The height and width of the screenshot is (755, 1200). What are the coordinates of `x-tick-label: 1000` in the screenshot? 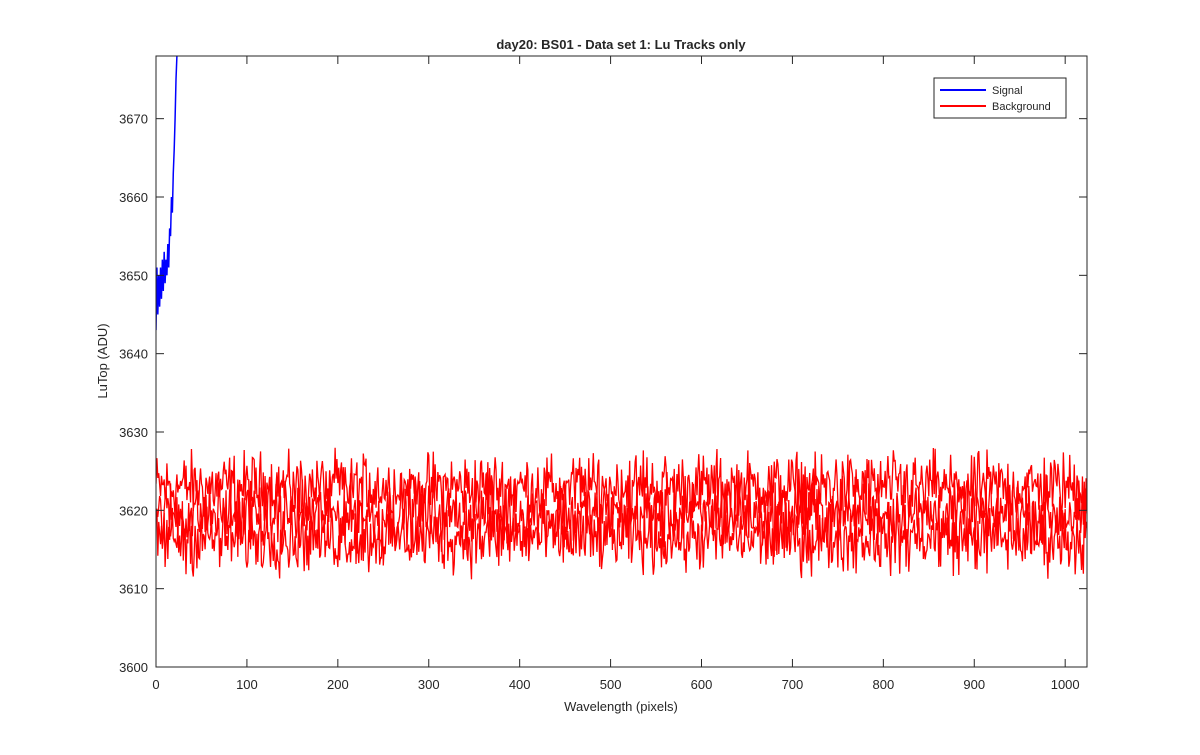 It's located at (1065, 684).